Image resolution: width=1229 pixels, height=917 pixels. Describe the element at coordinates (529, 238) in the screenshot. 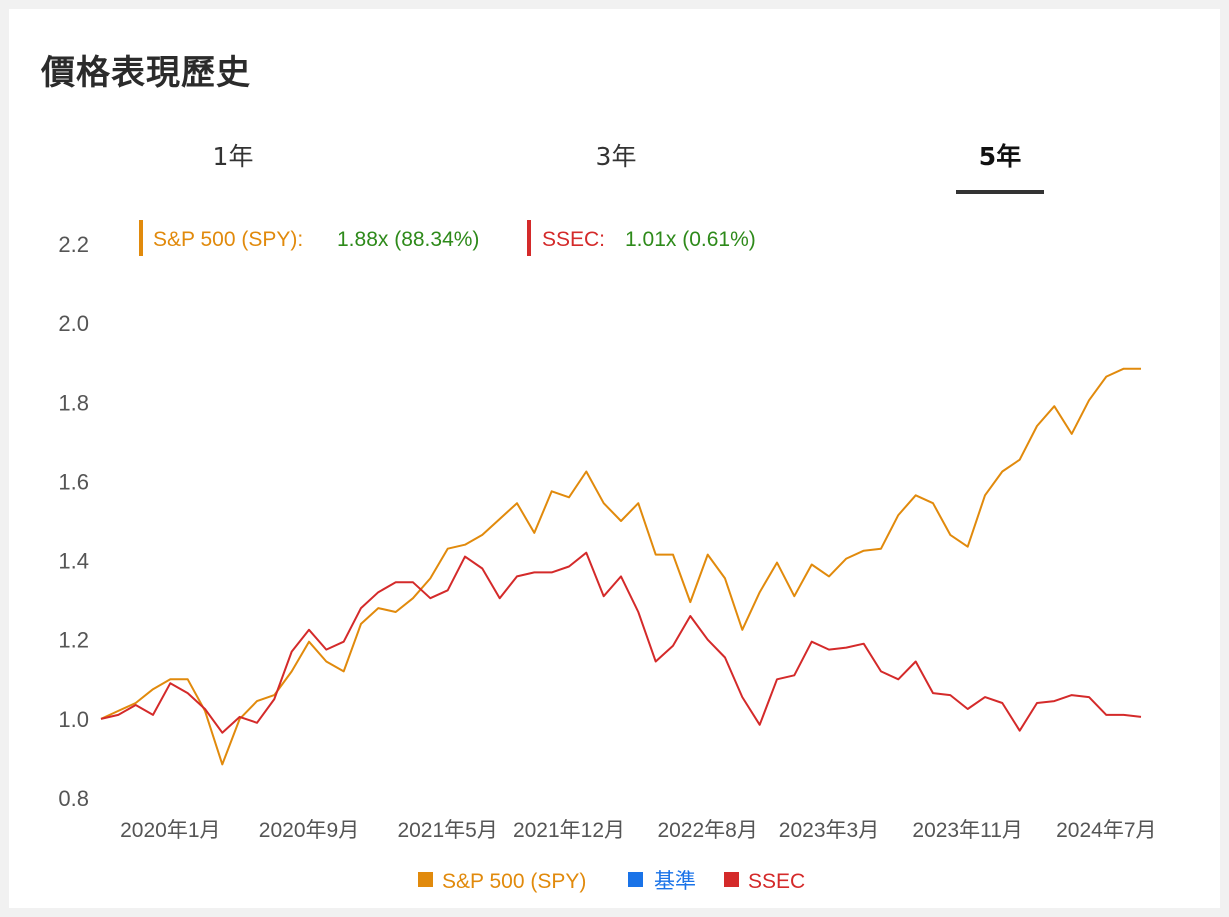

I see `ssec-summary-marker` at that location.